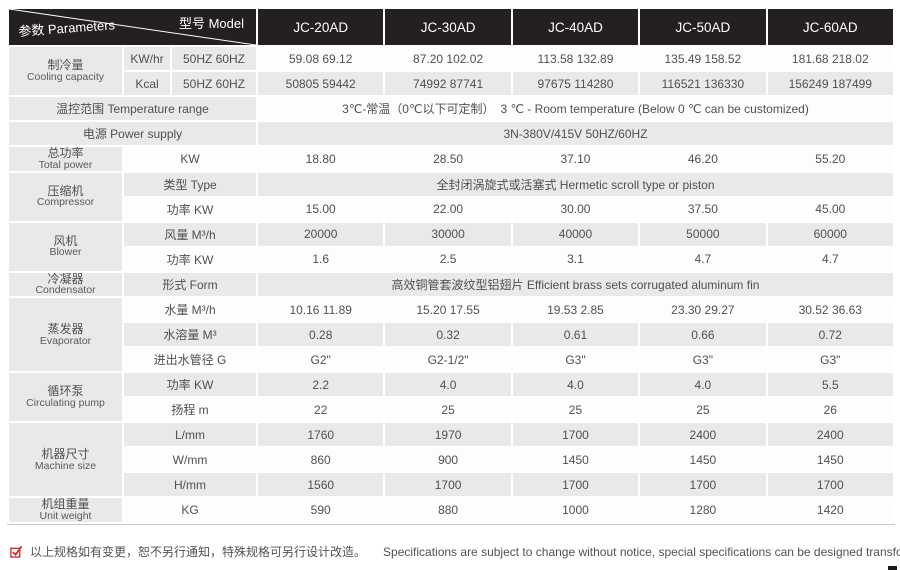 The height and width of the screenshot is (570, 900). Describe the element at coordinates (65, 510) in the screenshot. I see `label-unit-weight: 机组重量 Unit weight` at that location.